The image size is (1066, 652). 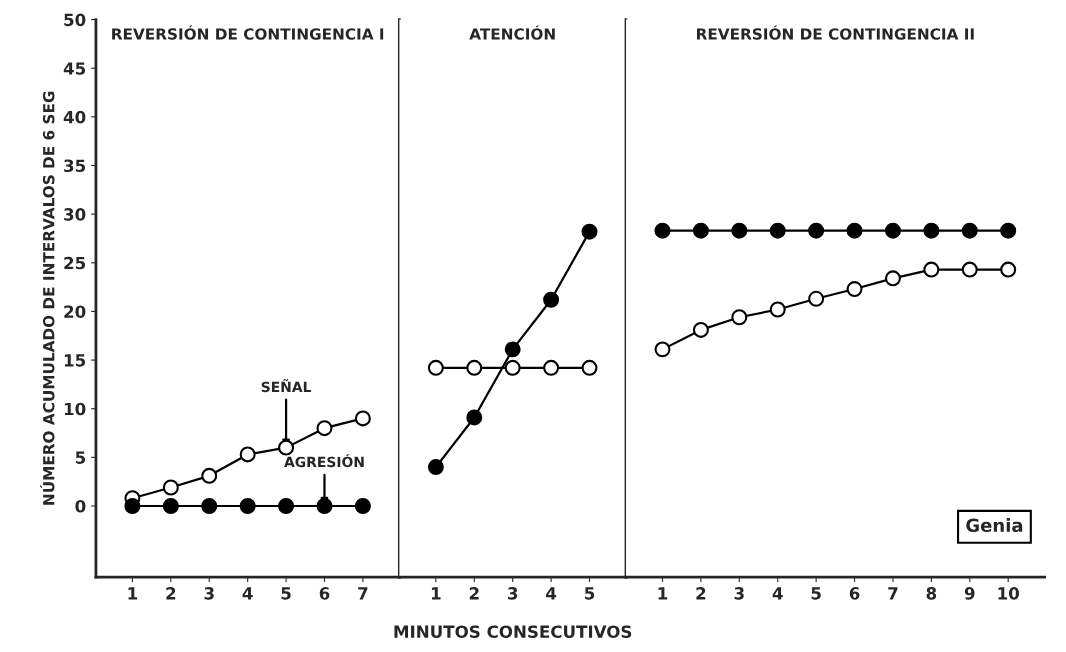 What do you see at coordinates (75, 409) in the screenshot?
I see `y-tick-label: 10` at bounding box center [75, 409].